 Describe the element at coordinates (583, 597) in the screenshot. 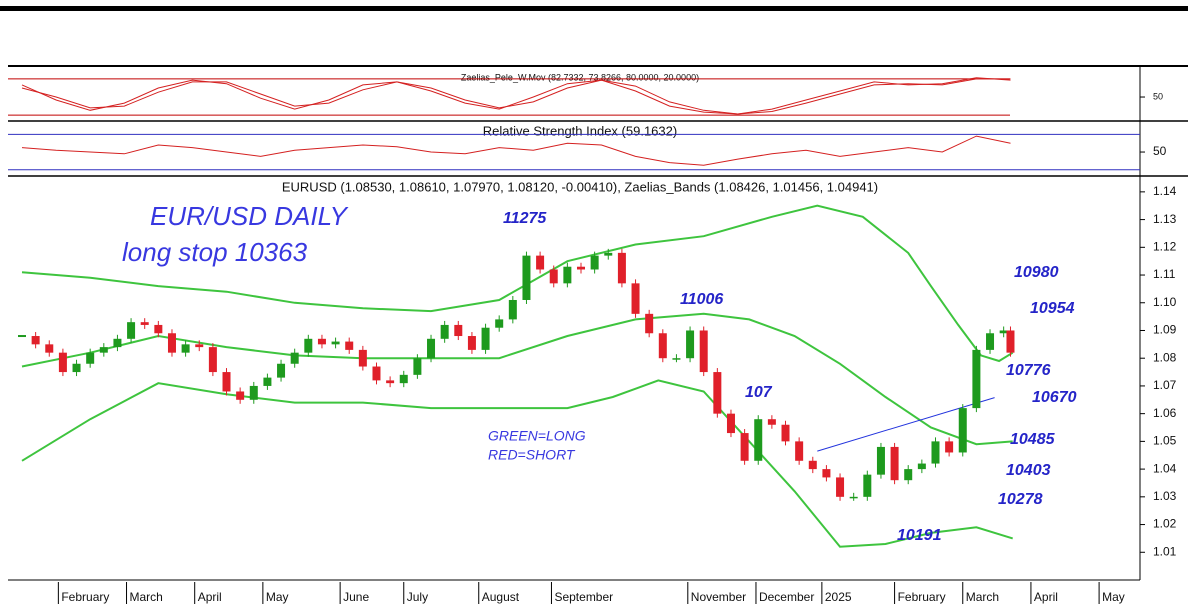

I see `x-tick-label: September` at that location.